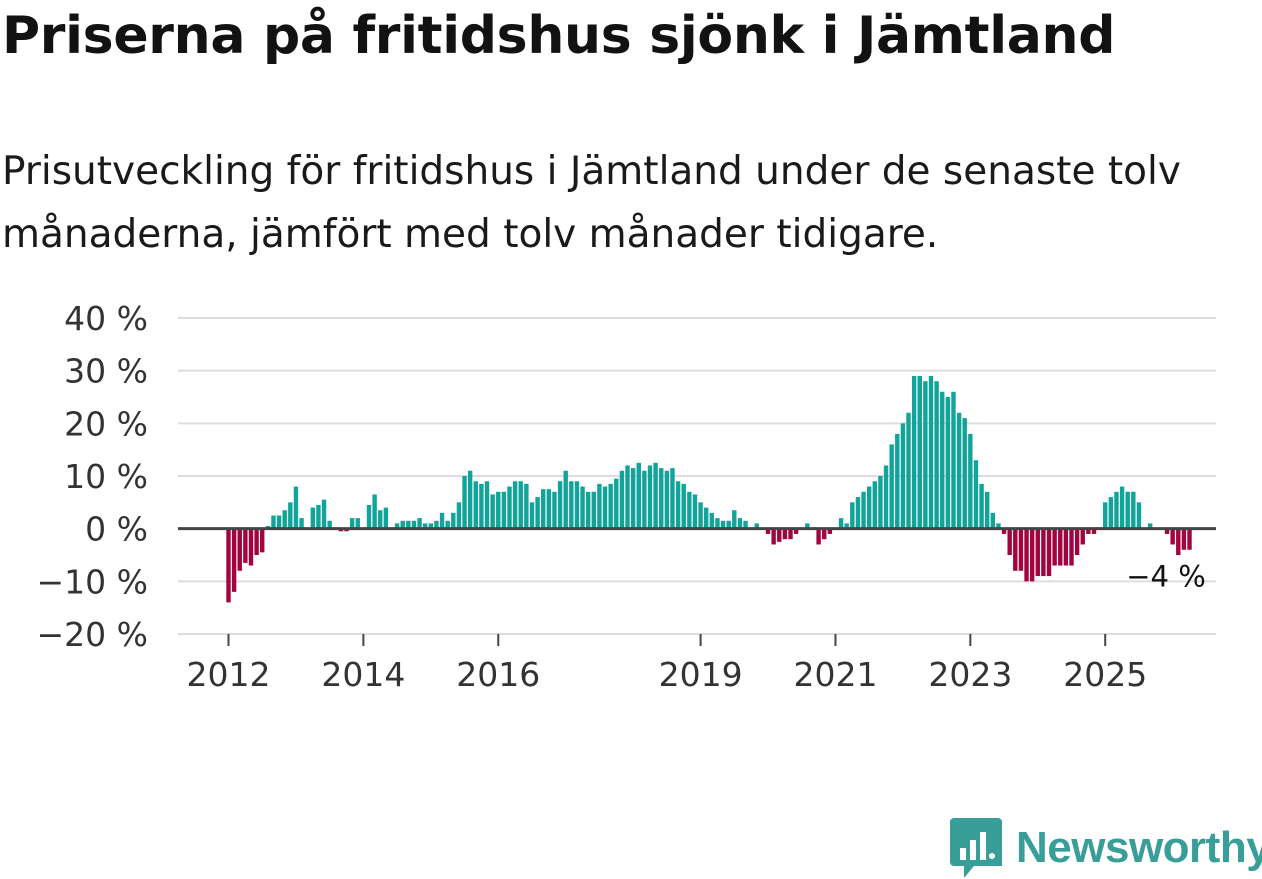  What do you see at coordinates (106, 318) in the screenshot?
I see `y-tick-label: 40 %` at bounding box center [106, 318].